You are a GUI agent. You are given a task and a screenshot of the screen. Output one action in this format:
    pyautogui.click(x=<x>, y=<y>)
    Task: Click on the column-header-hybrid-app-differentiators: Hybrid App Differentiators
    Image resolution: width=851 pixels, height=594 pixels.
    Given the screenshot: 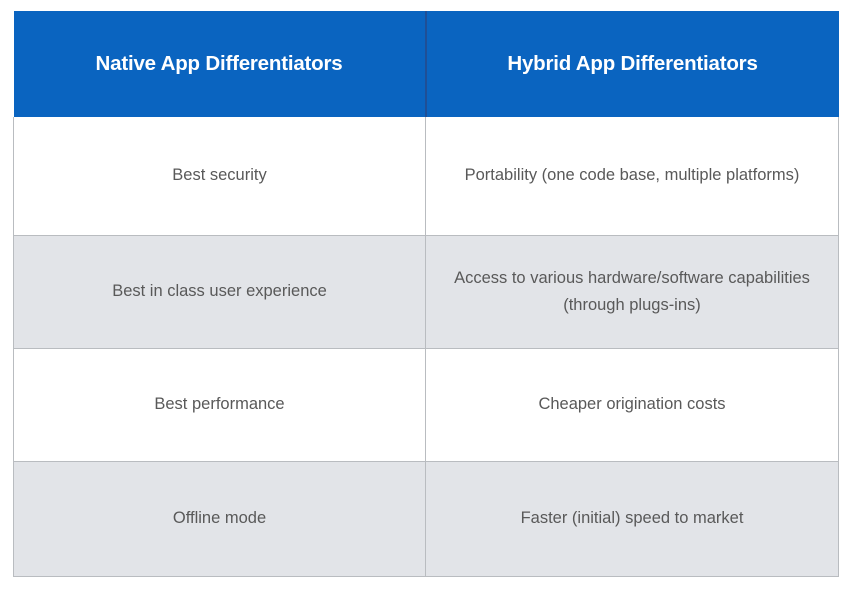 What is the action you would take?
    pyautogui.click(x=632, y=64)
    